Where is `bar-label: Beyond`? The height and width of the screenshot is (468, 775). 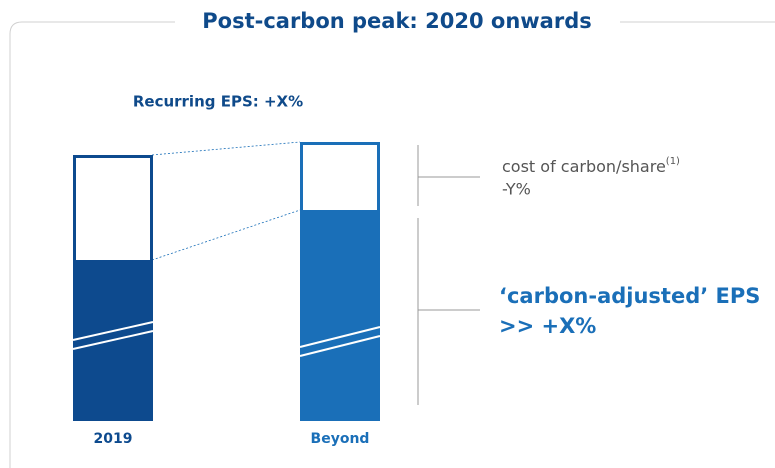 bar-label: Beyond is located at coordinates (340, 439).